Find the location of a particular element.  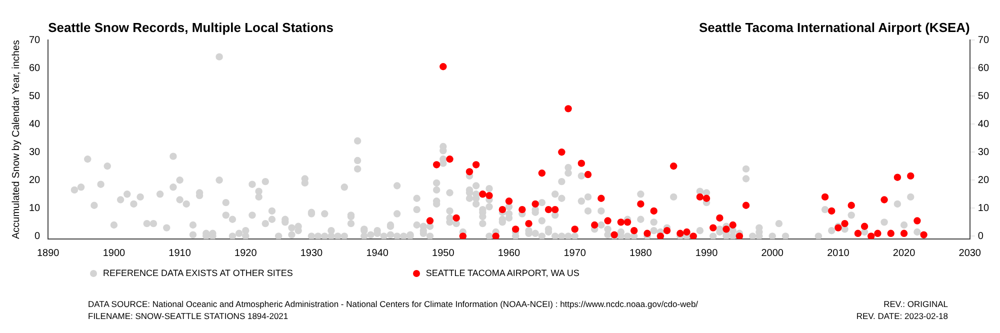

x-tick-label: 2030 is located at coordinates (970, 253).